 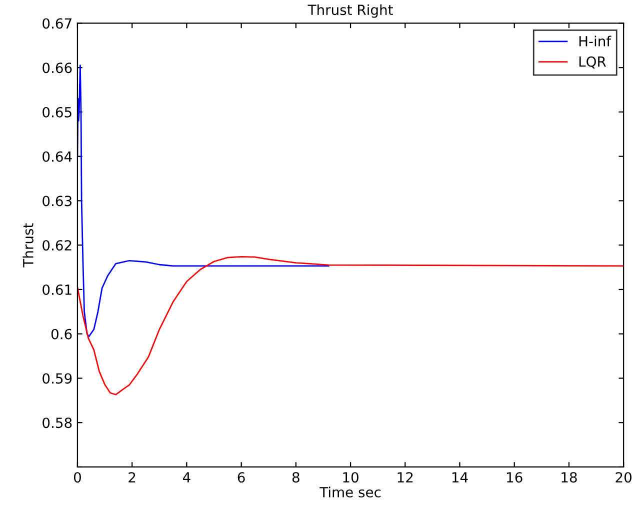 I want to click on x-tick-label: 2, so click(x=132, y=477).